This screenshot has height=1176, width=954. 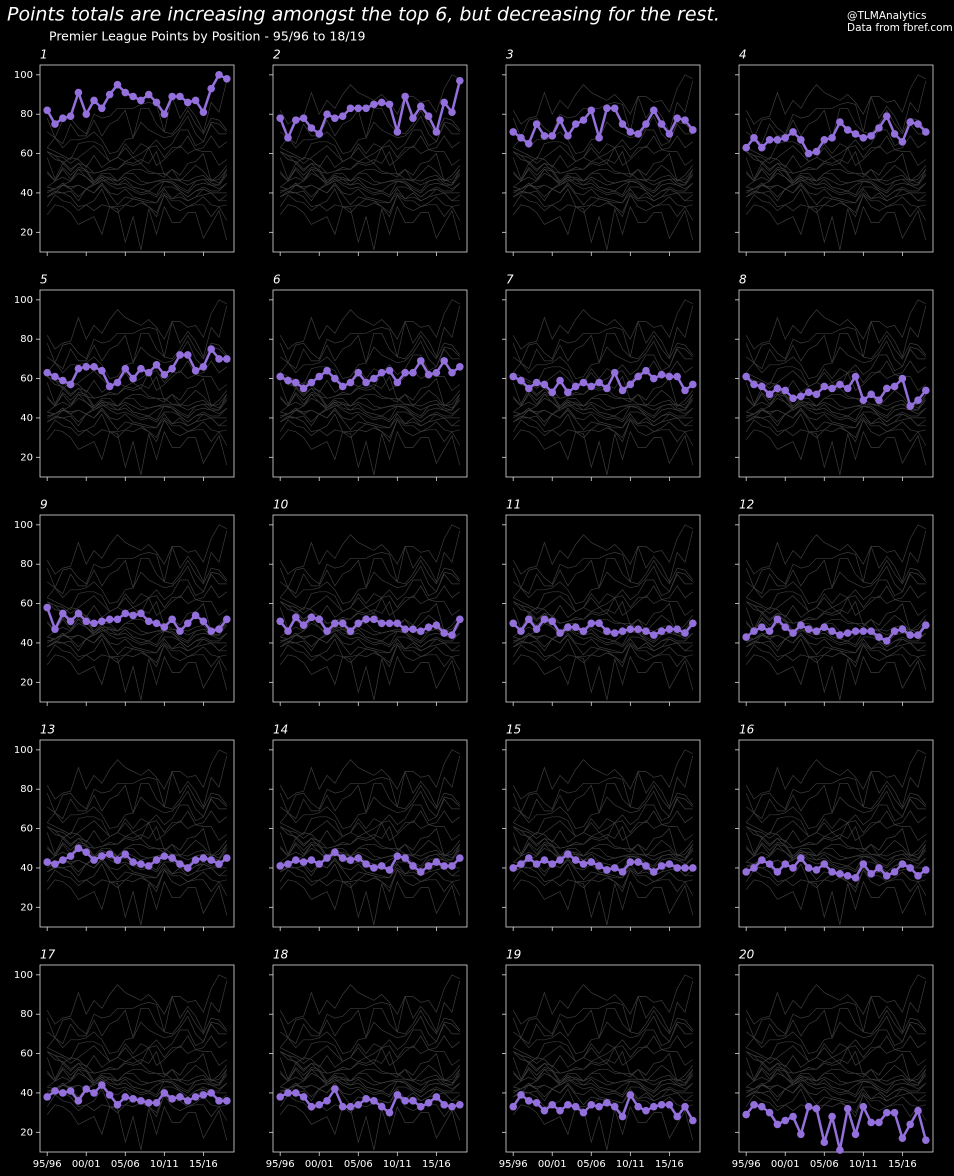 What do you see at coordinates (23, 300) in the screenshot?
I see `y-tick-label: 100` at bounding box center [23, 300].